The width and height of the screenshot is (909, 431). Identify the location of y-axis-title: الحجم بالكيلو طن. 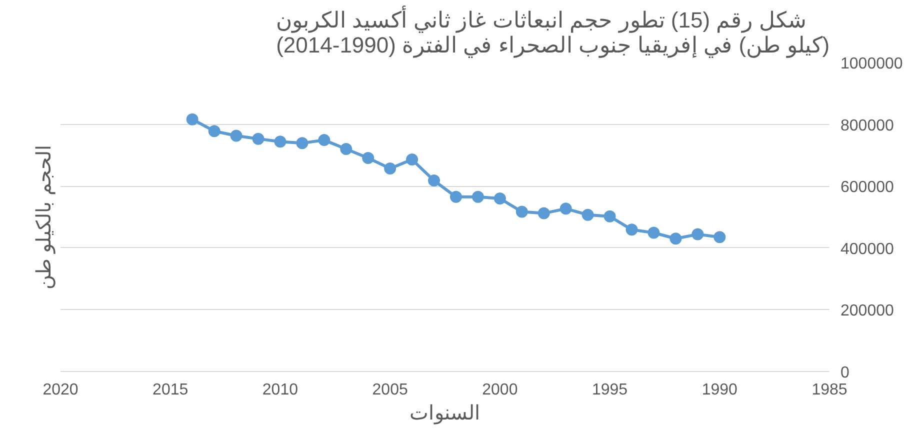
(45, 217).